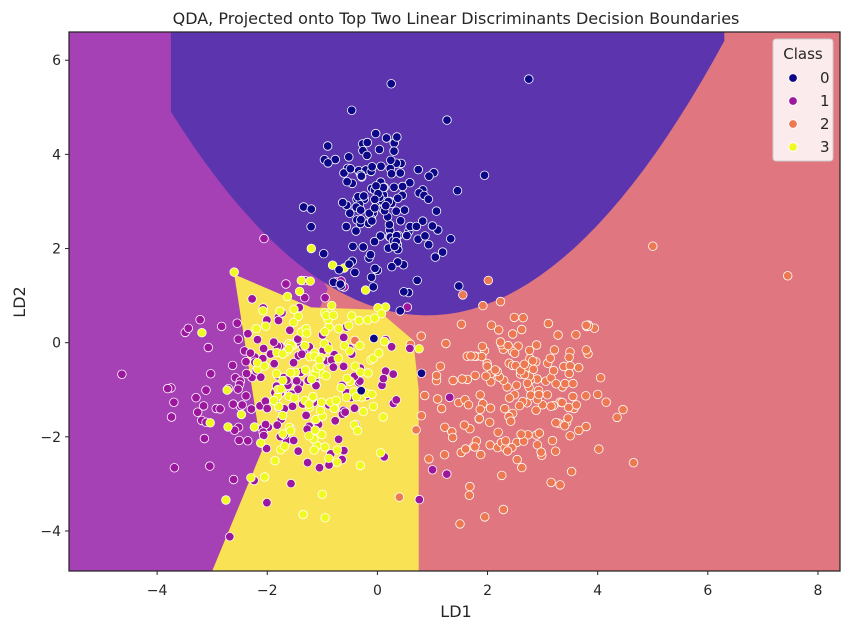 The image size is (854, 633). What do you see at coordinates (19, 301) in the screenshot?
I see `y-axis-label: LD2` at bounding box center [19, 301].